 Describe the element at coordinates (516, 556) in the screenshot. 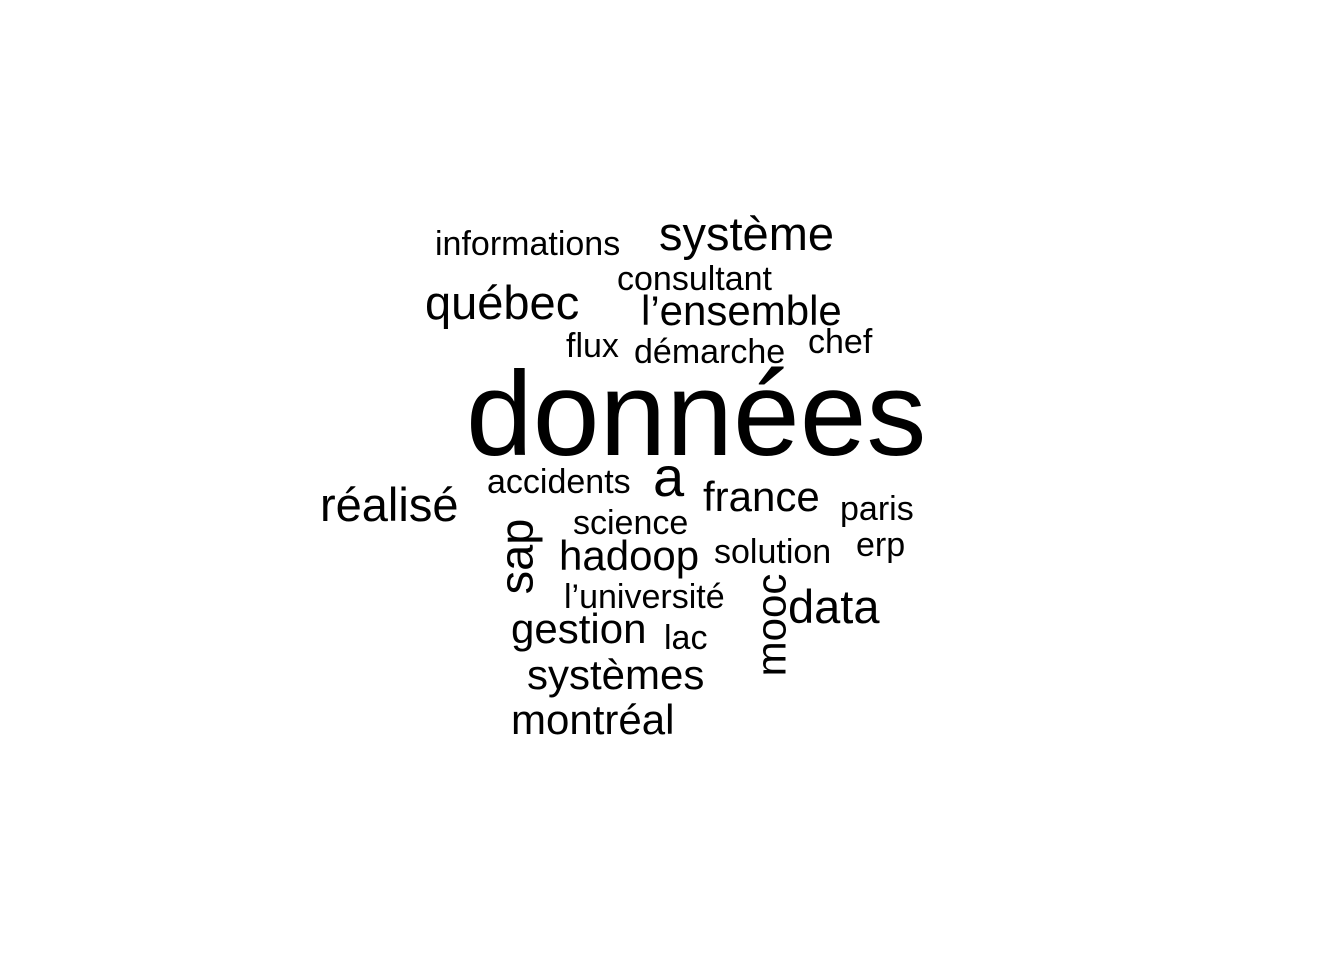

I see `word-sap: sap` at that location.